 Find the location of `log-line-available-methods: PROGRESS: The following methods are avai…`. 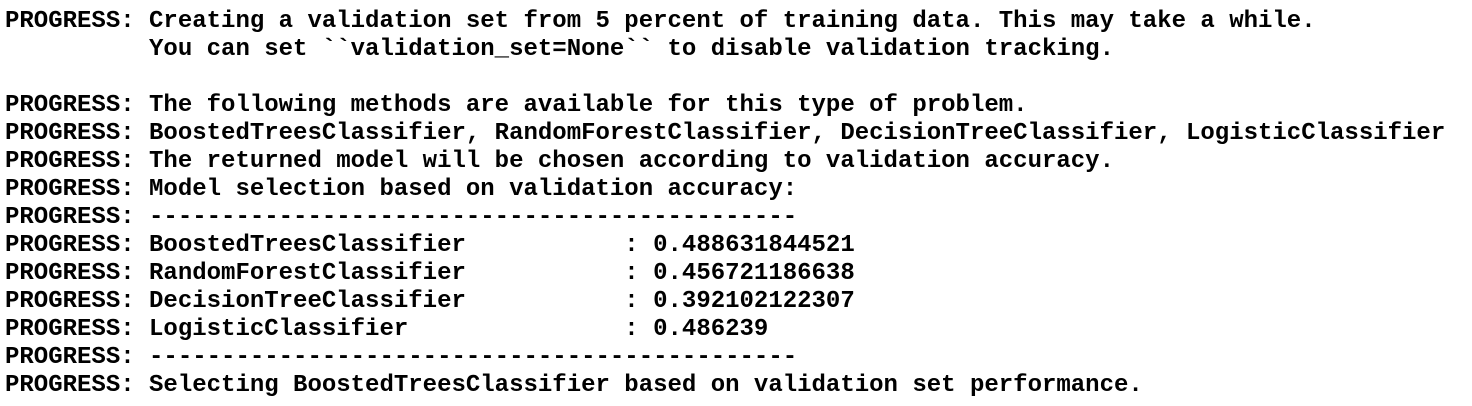

log-line-available-methods: PROGRESS: The following methods are avai… is located at coordinates (516, 105).